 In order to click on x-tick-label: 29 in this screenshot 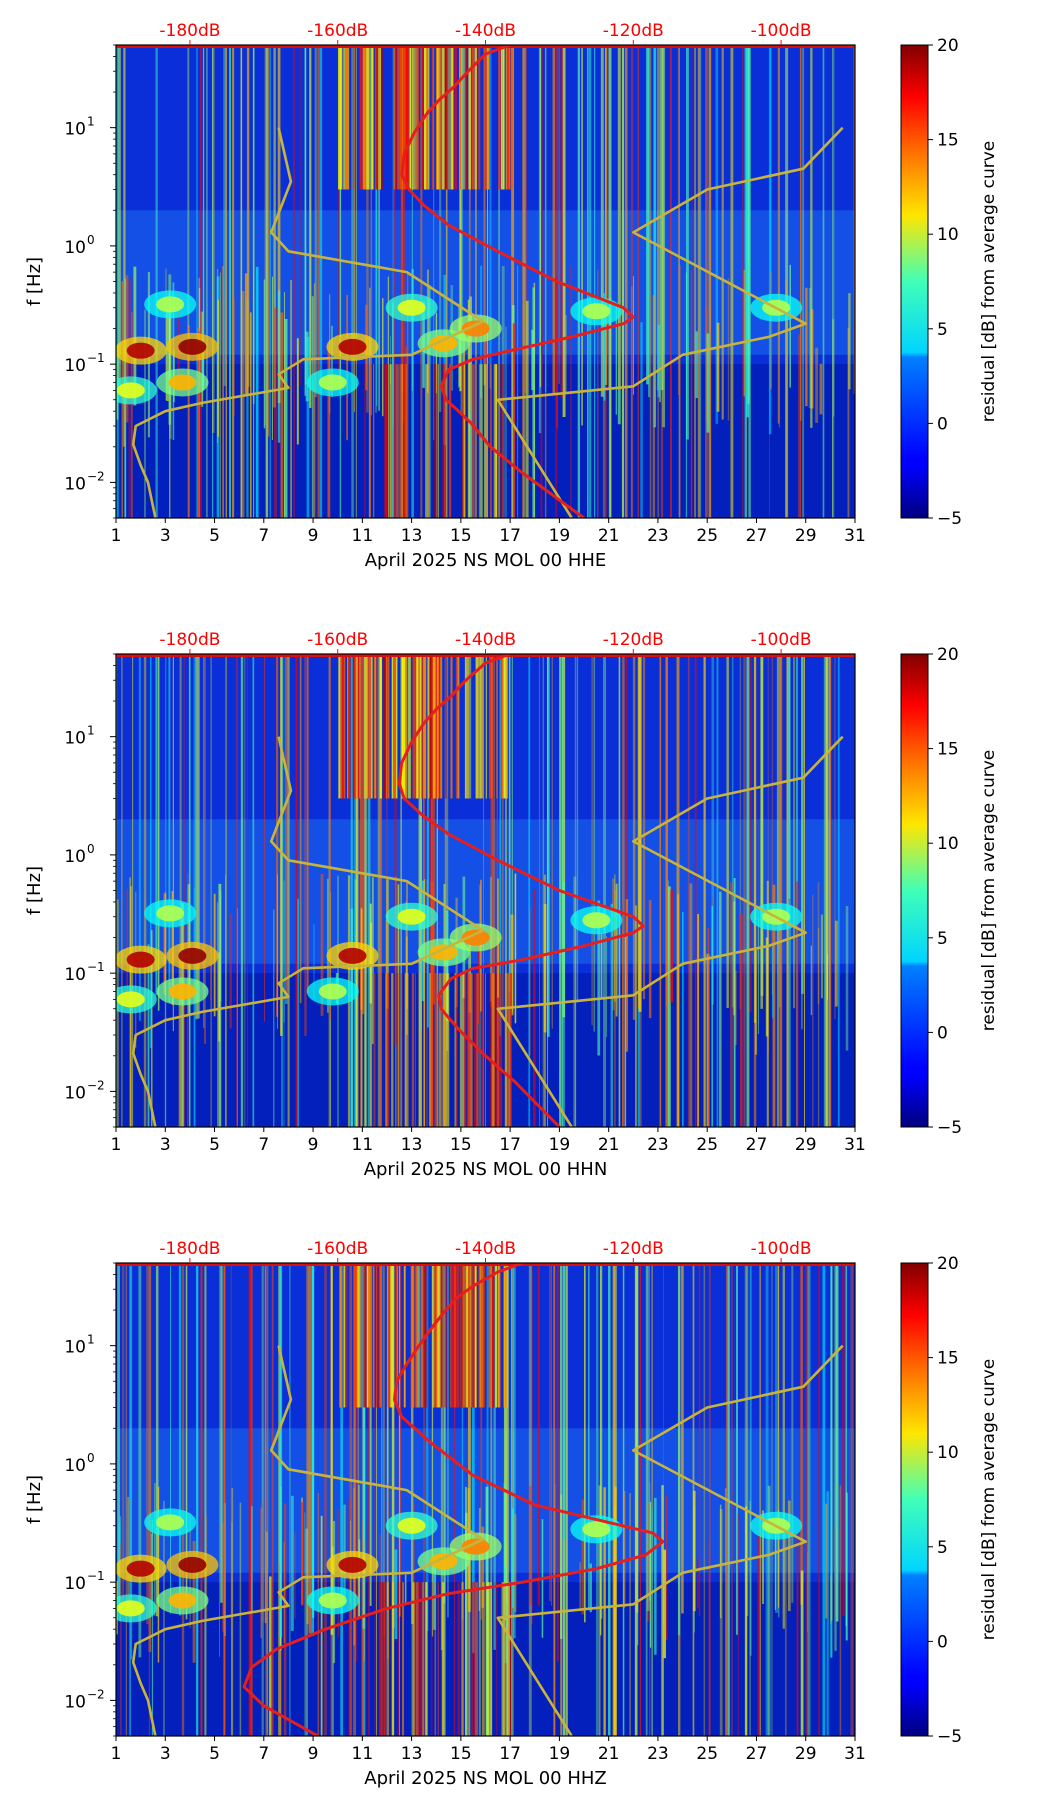, I will do `click(806, 1145)`.